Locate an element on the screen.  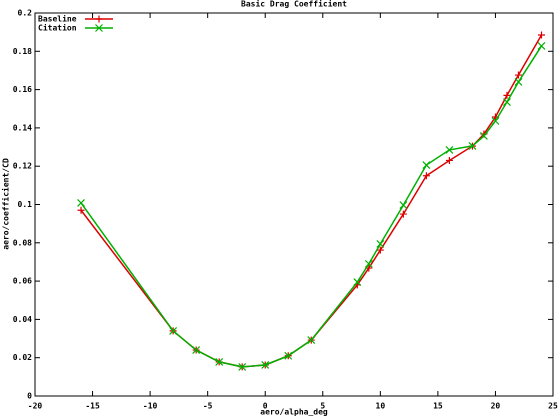
x-tick-label: 15 is located at coordinates (438, 406).